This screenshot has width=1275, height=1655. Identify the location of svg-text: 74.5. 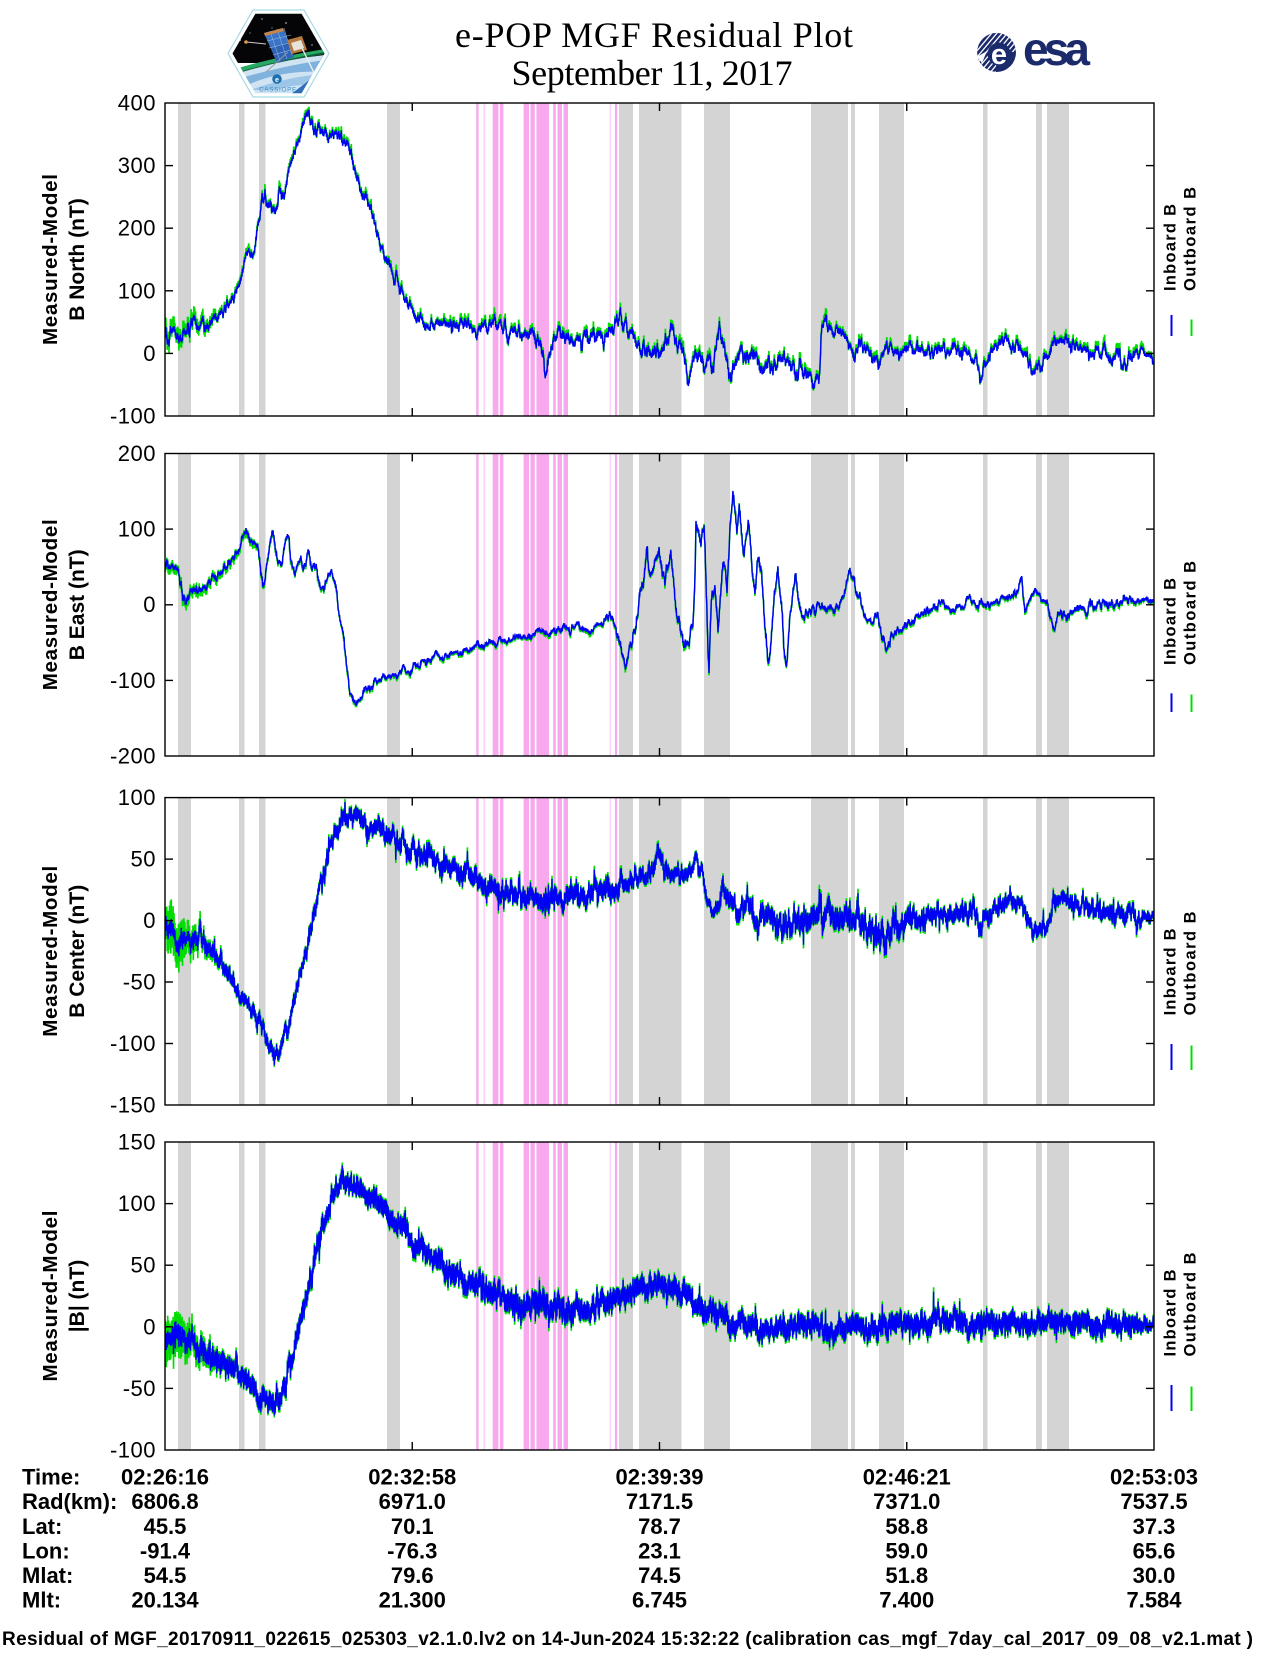
(659, 1575).